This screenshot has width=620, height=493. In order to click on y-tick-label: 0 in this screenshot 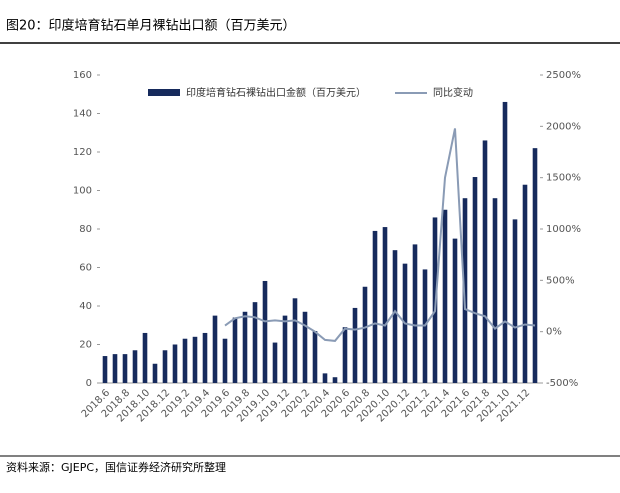, I will do `click(89, 383)`.